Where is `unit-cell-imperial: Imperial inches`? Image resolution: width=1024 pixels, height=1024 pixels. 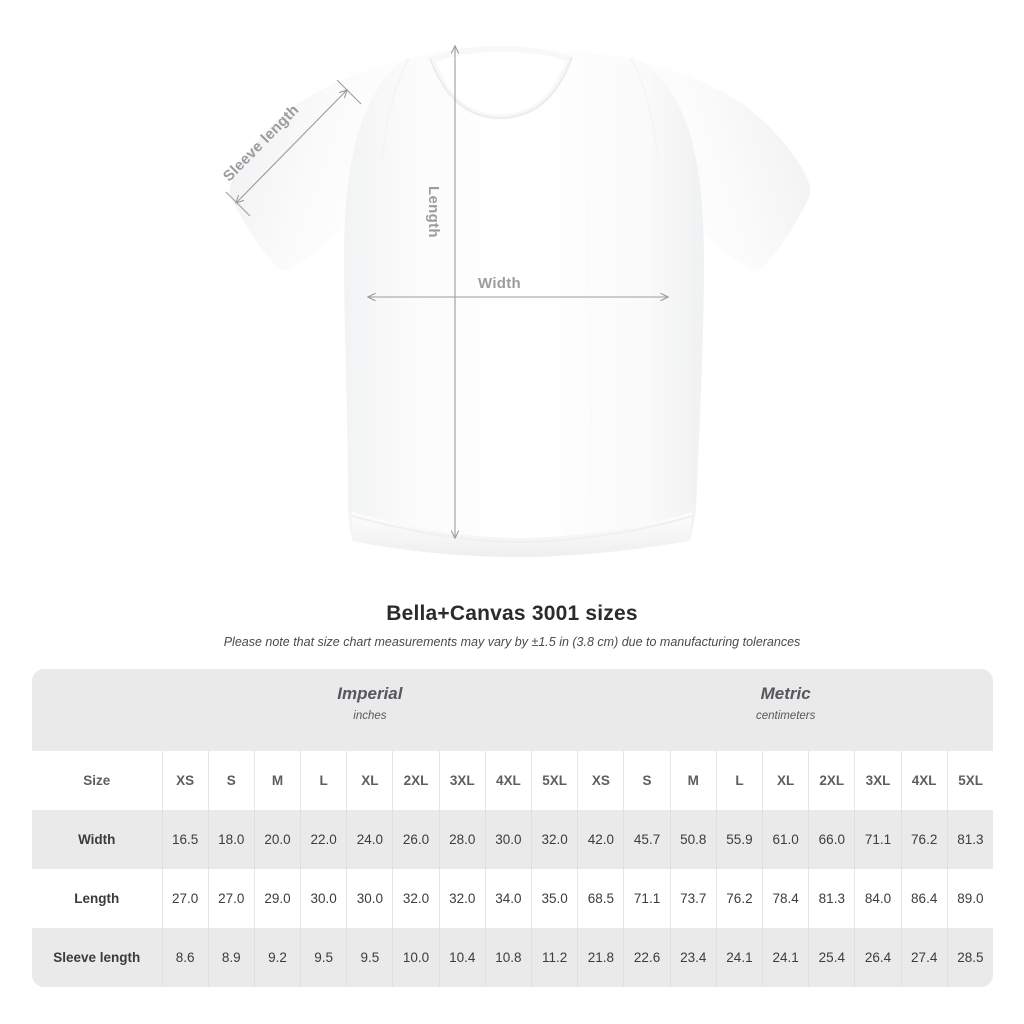 unit-cell-imperial: Imperial inches is located at coordinates (370, 710).